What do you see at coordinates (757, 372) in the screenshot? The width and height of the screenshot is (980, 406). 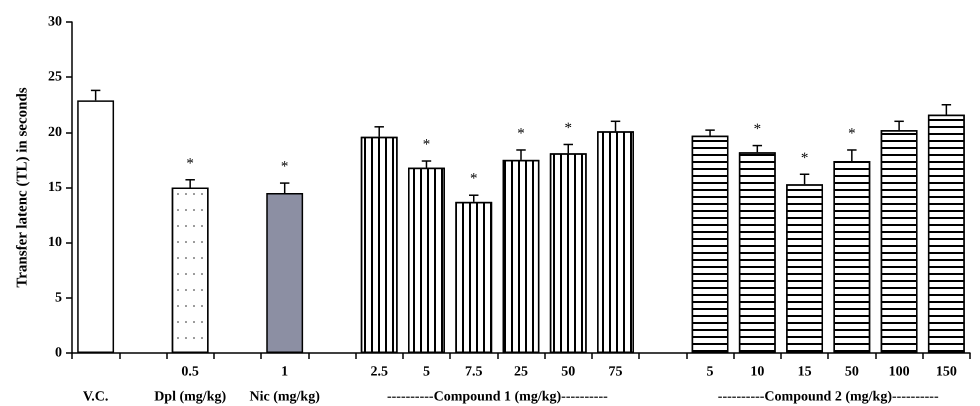 I see `x-tick-label: 10` at bounding box center [757, 372].